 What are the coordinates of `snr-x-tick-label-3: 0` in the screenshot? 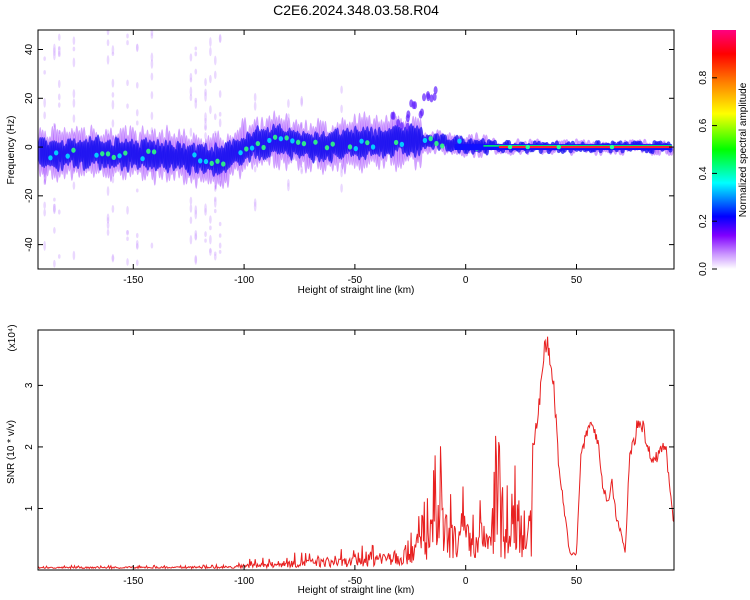 It's located at (466, 581).